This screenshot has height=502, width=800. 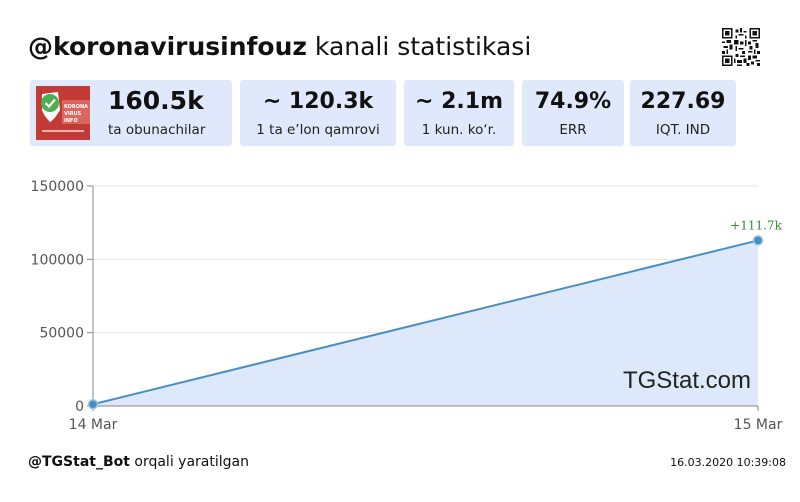 I want to click on stat-card-subscribers: KORONA VIRUS INFO 160.5k ta obunachilar, so click(x=131, y=113).